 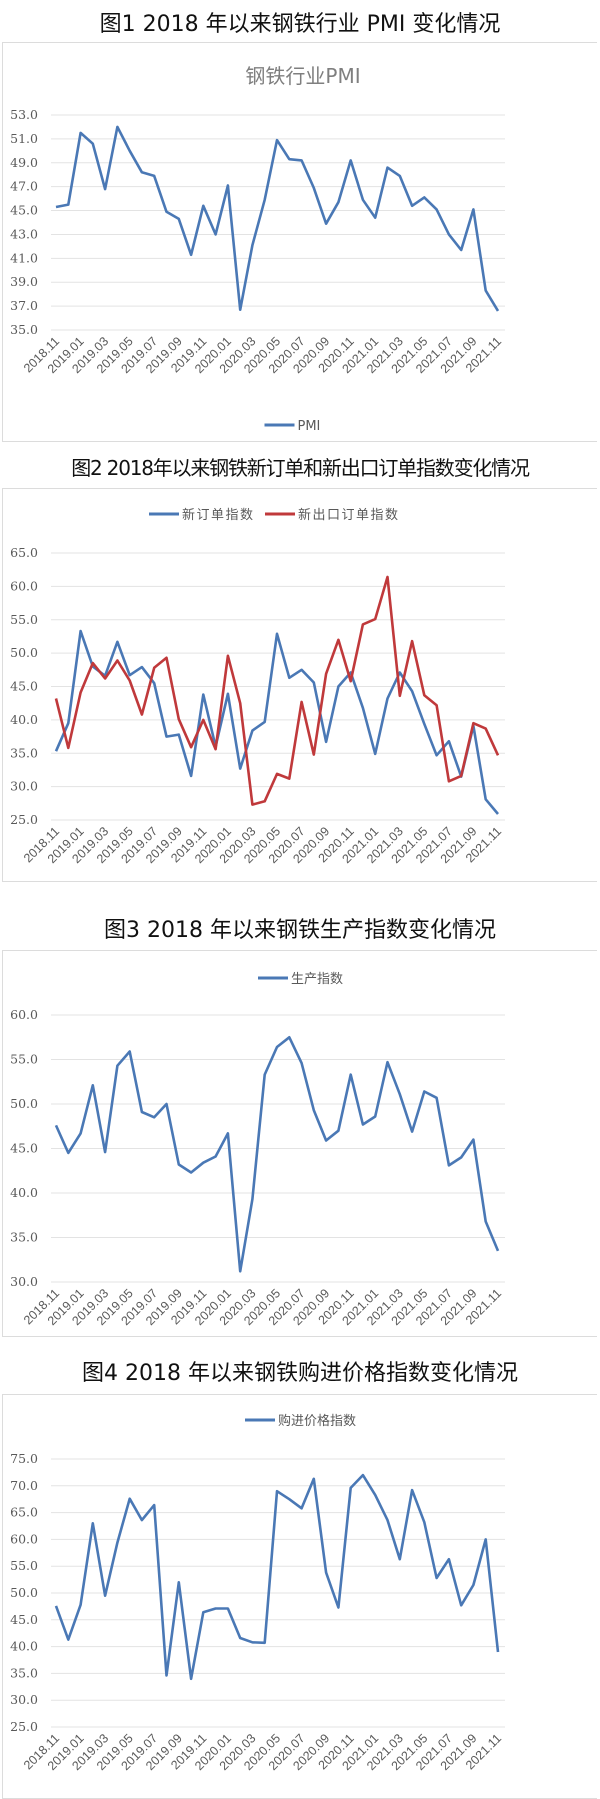 I want to click on y-tick-label: 70.0, so click(x=24, y=1485).